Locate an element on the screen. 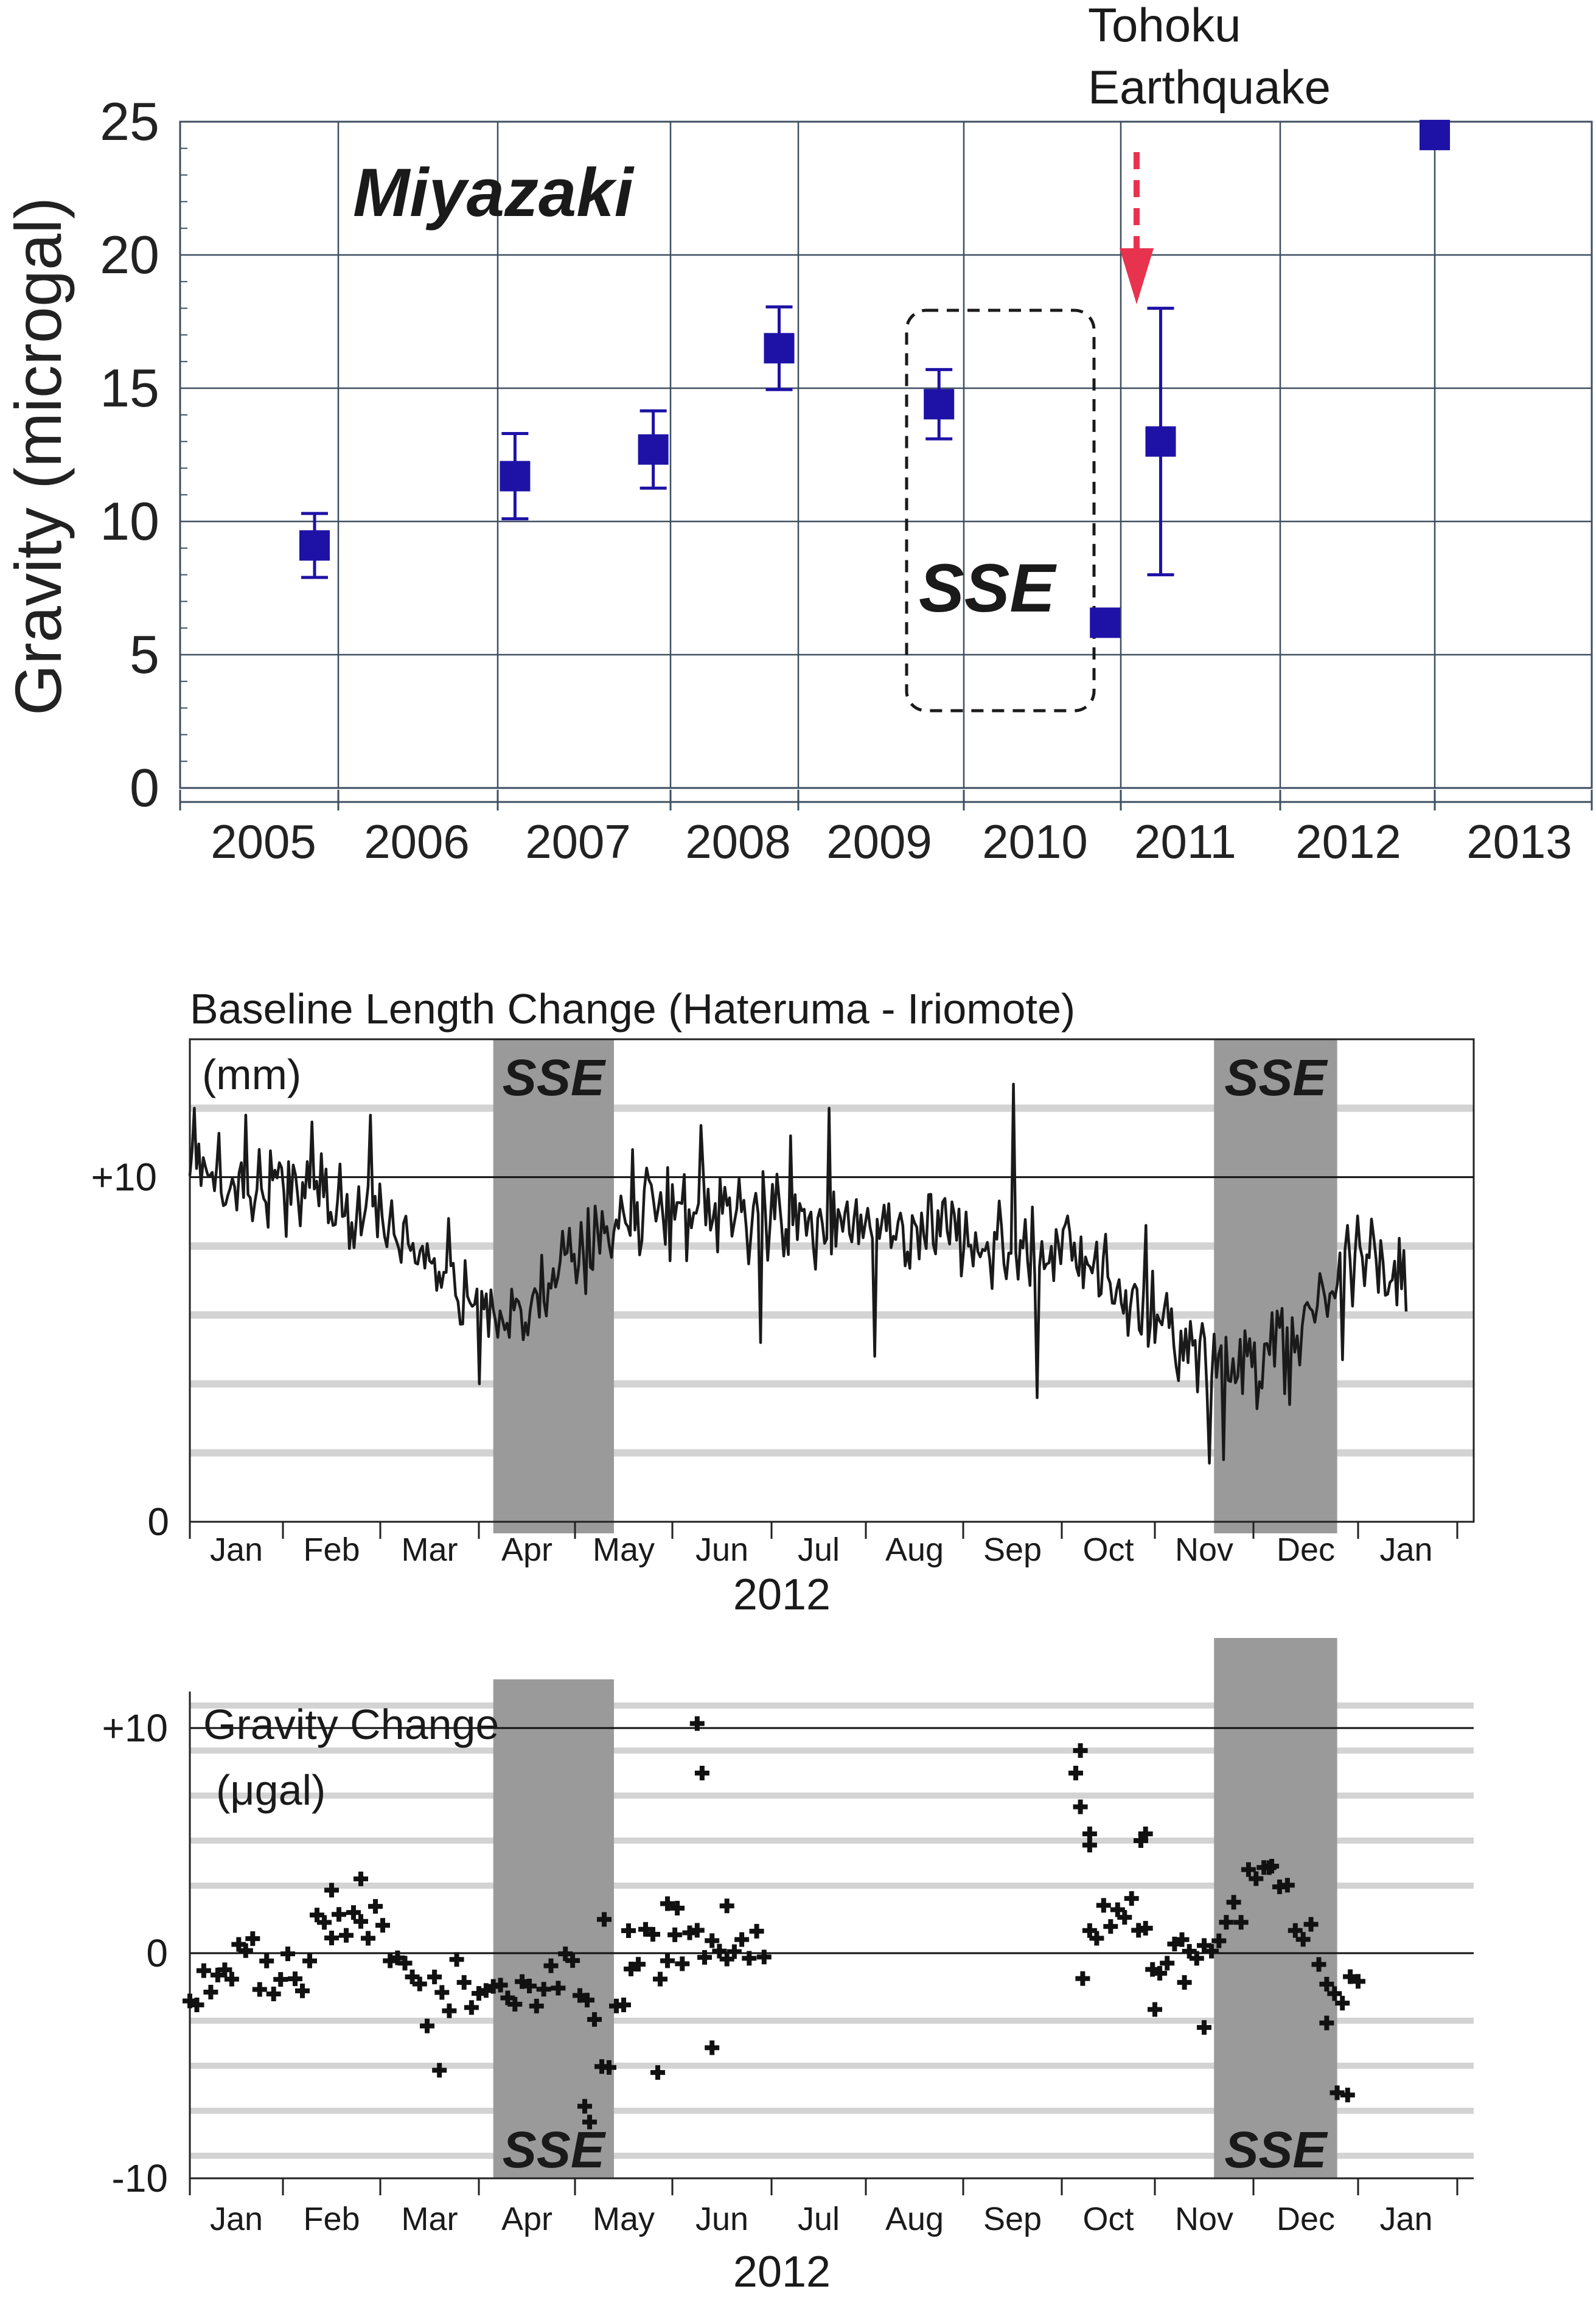  bottom-y-tick-labels: +10 0 -10 is located at coordinates (135, 1953).